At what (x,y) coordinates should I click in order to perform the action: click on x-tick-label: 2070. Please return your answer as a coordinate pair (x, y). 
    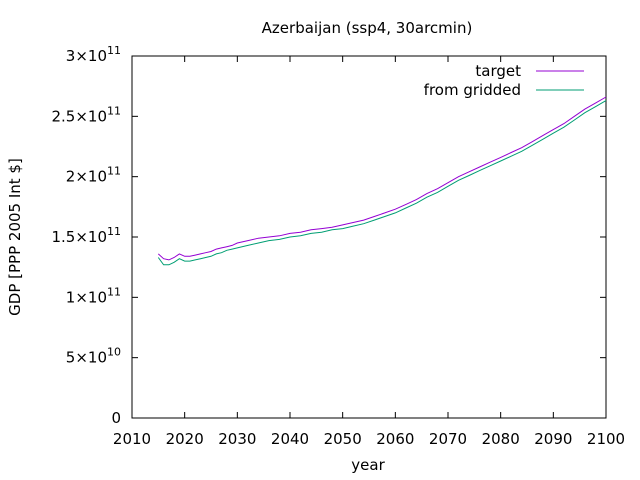
    Looking at the image, I should click on (448, 439).